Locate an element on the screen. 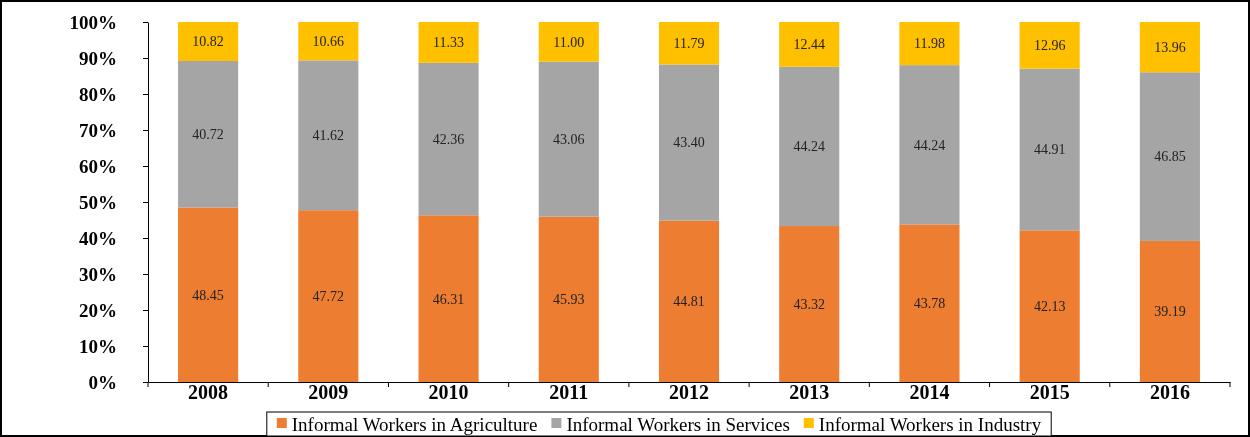 This screenshot has height=437, width=1250. data-label: 11.79 is located at coordinates (689, 44).